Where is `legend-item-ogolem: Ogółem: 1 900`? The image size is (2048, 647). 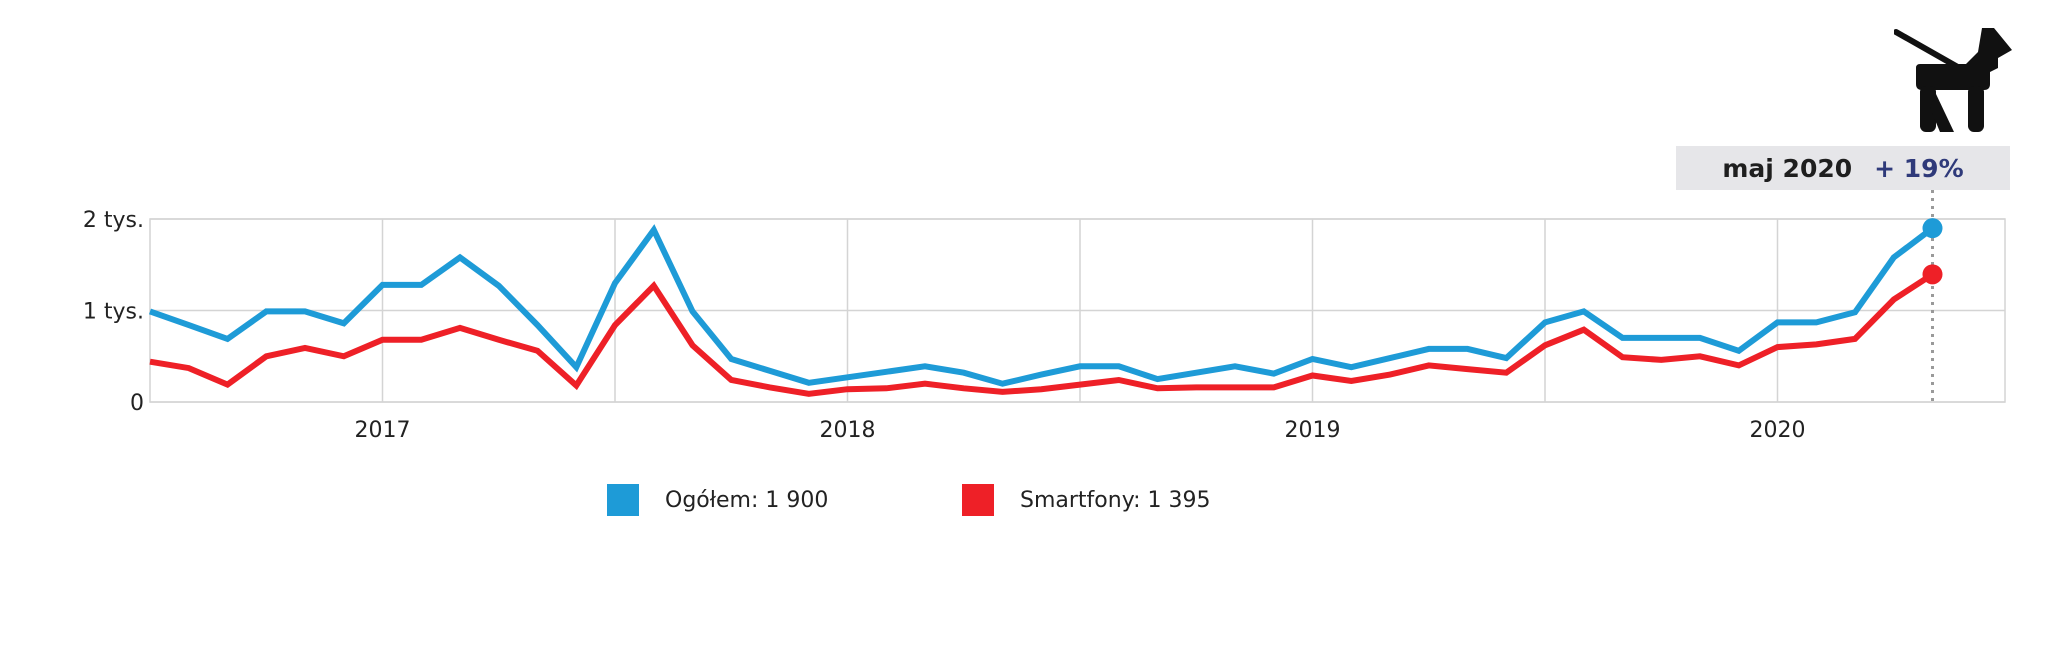 legend-item-ogolem: Ogółem: 1 900 is located at coordinates (717, 500).